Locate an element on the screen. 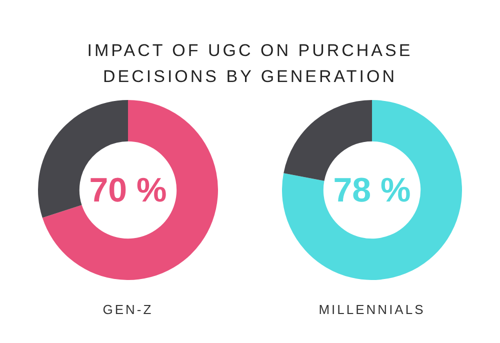 The height and width of the screenshot is (343, 500). chart-title: IMPACT OF UGC ON PURCHASE DECISIONS BY GENERATION is located at coordinates (250, 64).